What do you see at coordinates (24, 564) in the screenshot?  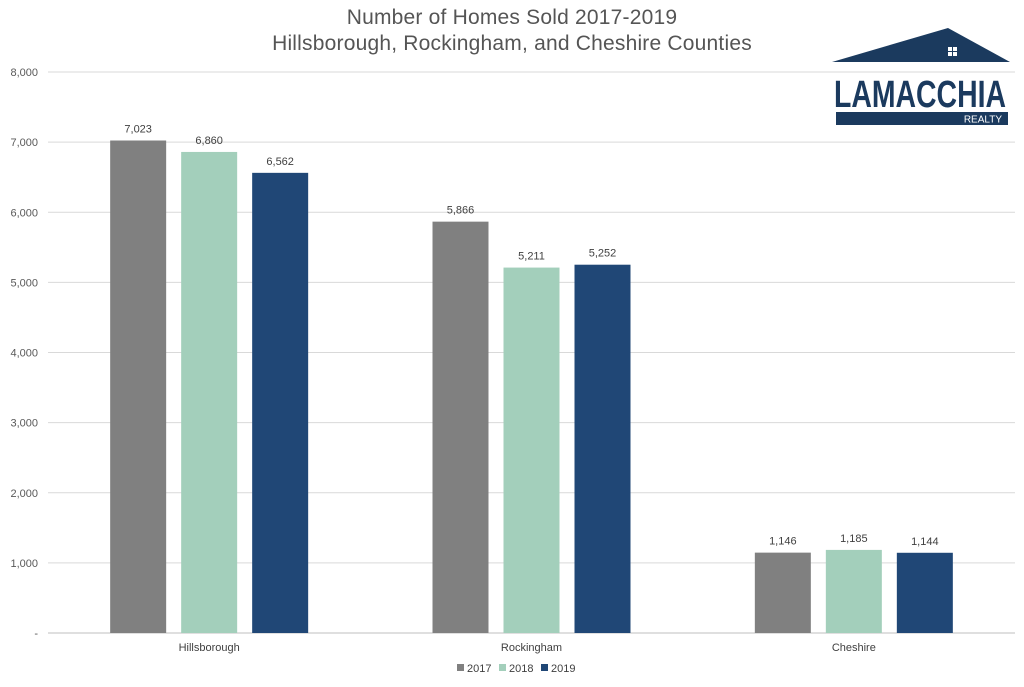 I see `y-tick-label: 1,000` at bounding box center [24, 564].